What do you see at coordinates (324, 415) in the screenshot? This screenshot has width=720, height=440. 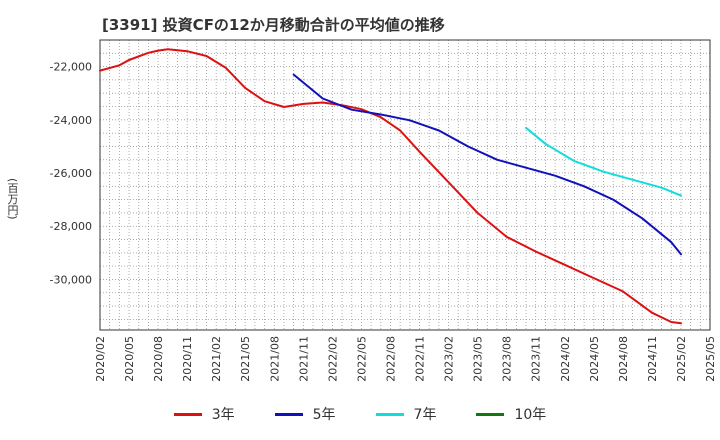 I see `legend-label: 5年` at bounding box center [324, 415].